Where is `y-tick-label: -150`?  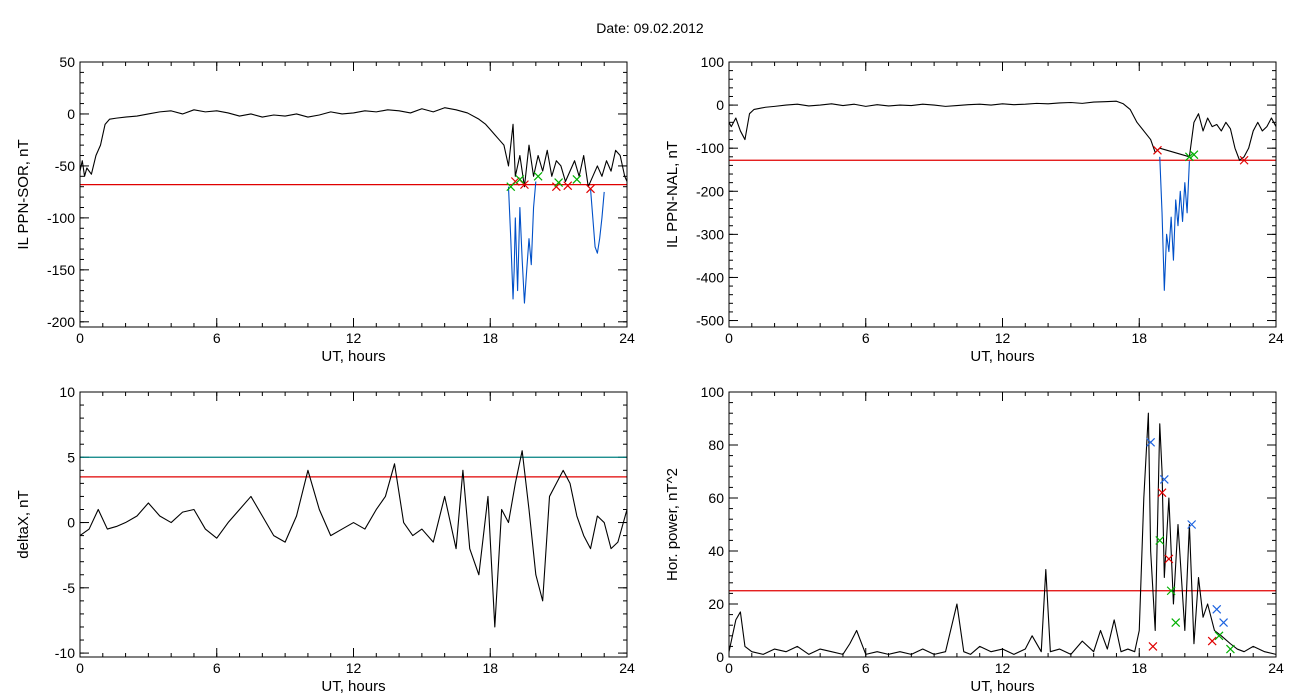
y-tick-label: -150 is located at coordinates (61, 270).